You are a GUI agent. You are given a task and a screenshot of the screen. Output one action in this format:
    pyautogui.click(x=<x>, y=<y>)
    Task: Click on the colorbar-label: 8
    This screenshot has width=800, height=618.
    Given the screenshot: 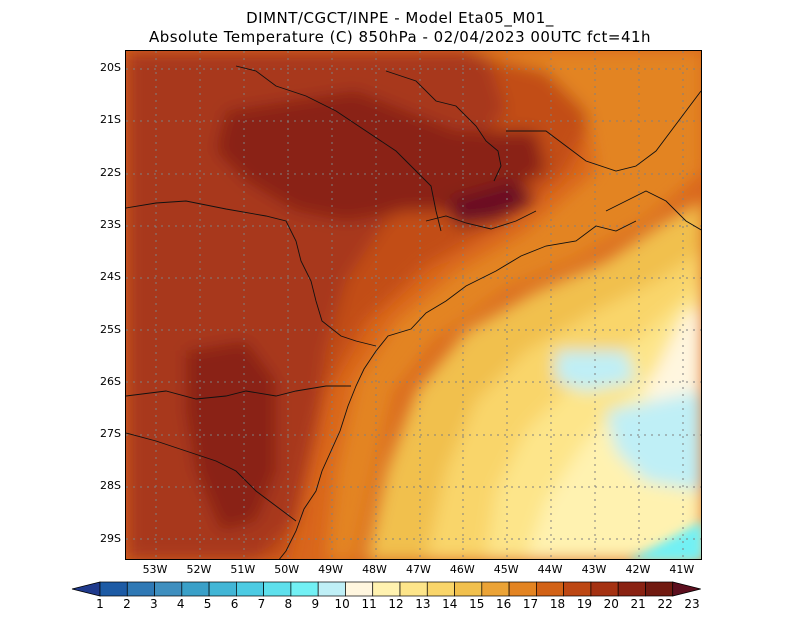 What is the action you would take?
    pyautogui.click(x=288, y=604)
    